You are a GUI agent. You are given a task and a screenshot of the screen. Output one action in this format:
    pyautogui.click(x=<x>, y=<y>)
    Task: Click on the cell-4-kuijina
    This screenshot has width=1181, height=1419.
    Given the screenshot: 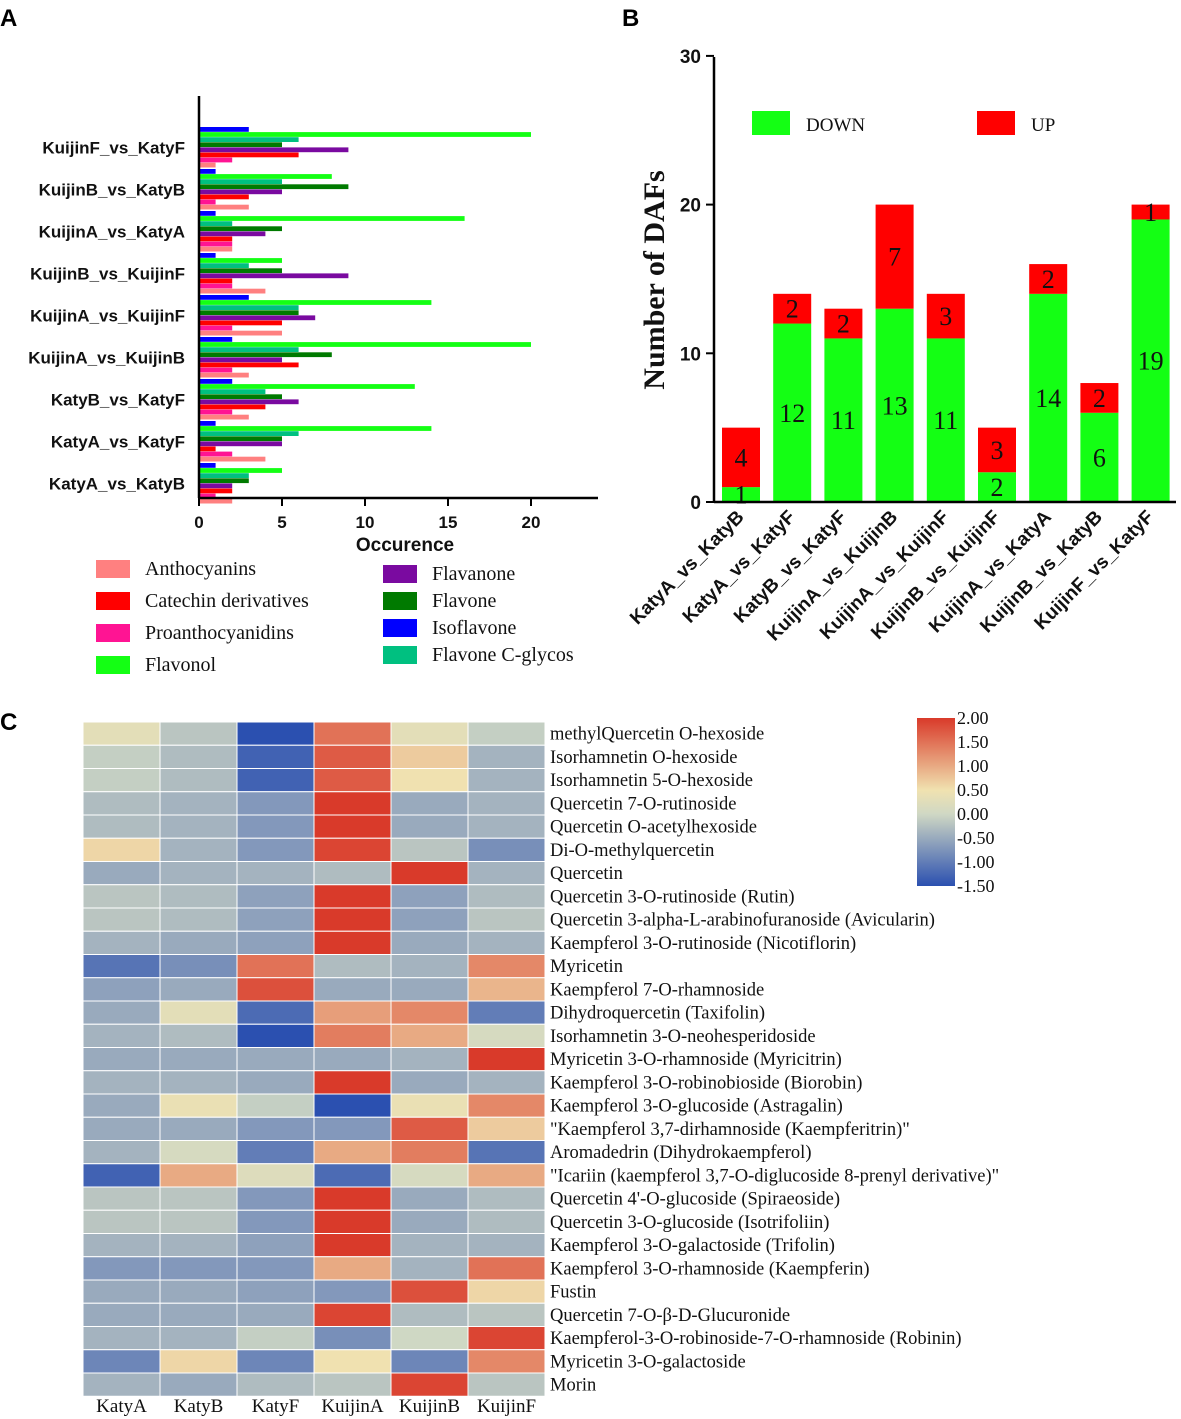 What is the action you would take?
    pyautogui.click(x=352, y=826)
    